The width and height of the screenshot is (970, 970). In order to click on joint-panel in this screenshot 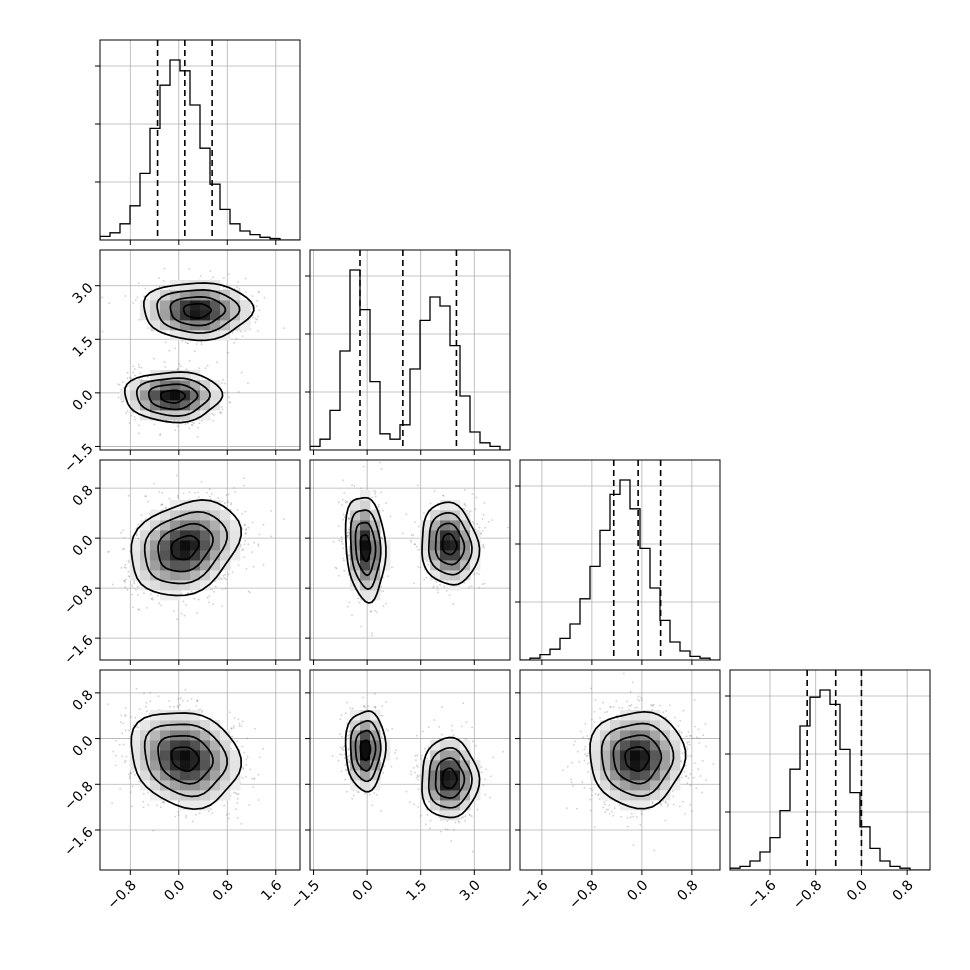, I will do `click(407, 558)`.